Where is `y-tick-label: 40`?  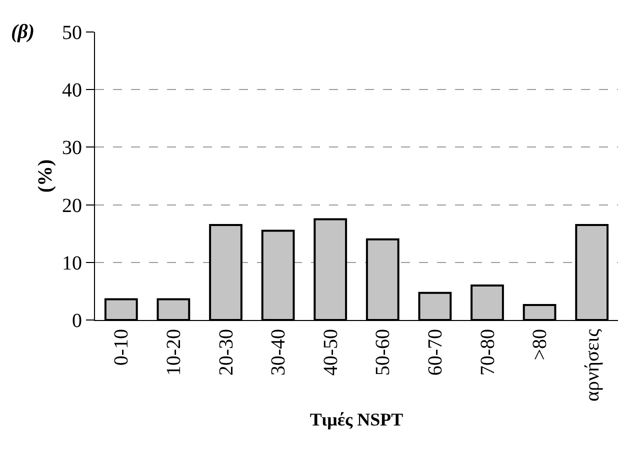
y-tick-label: 40 is located at coordinates (72, 91).